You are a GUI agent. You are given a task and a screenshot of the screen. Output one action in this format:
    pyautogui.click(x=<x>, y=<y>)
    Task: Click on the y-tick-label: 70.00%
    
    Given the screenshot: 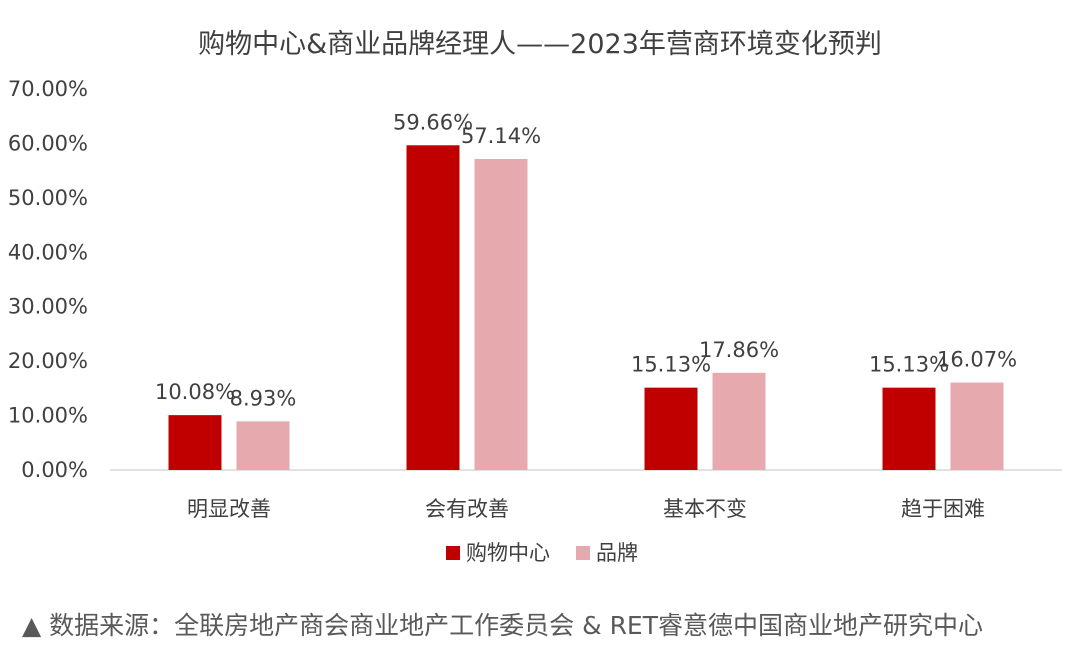 What is the action you would take?
    pyautogui.click(x=48, y=89)
    